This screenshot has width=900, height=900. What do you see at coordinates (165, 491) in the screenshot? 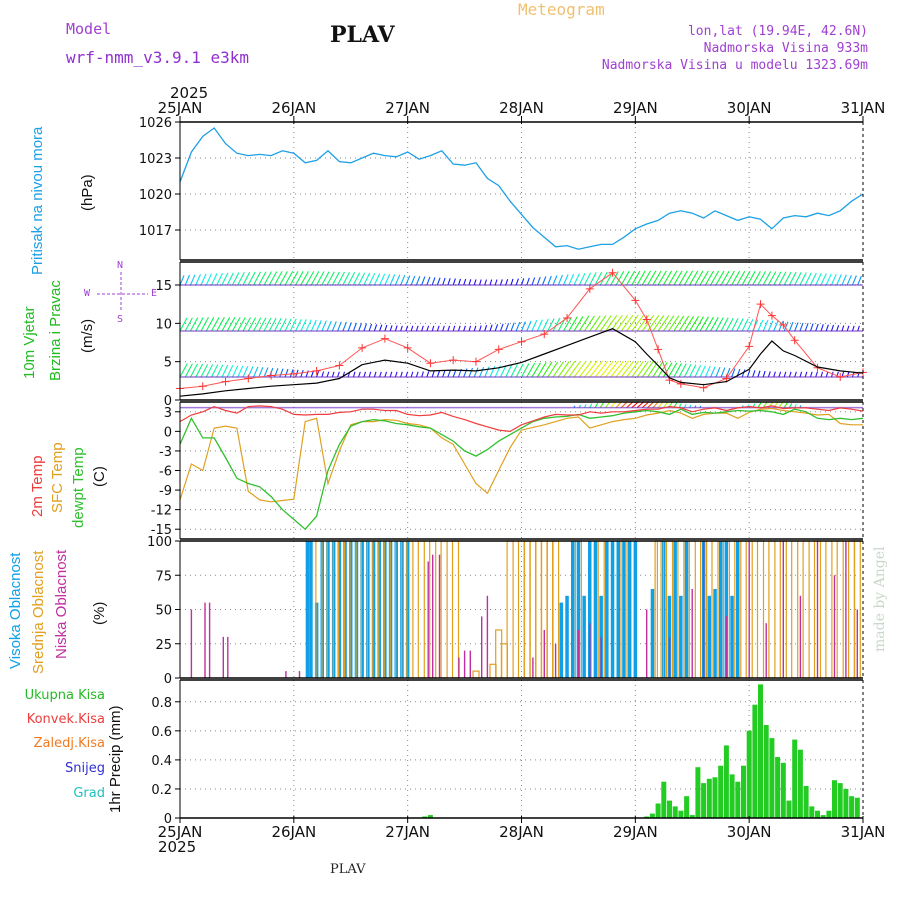
I see `y-tick-label: -9` at bounding box center [165, 491].